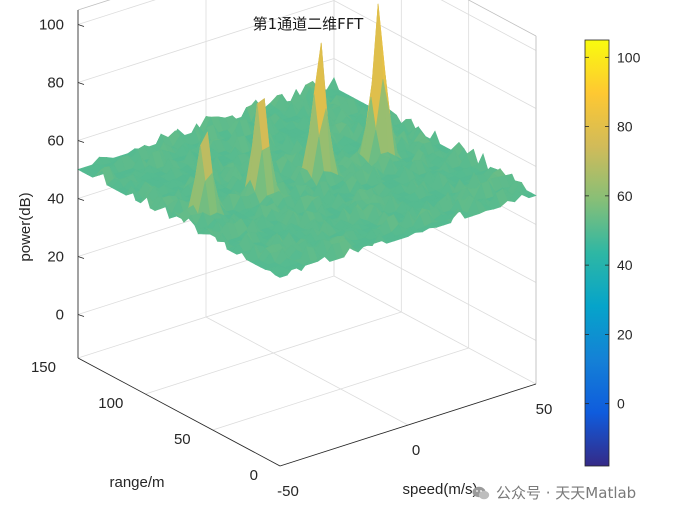 This screenshot has height=525, width=700. Describe the element at coordinates (629, 57) in the screenshot. I see `colorbar-tick-label: 100` at that location.